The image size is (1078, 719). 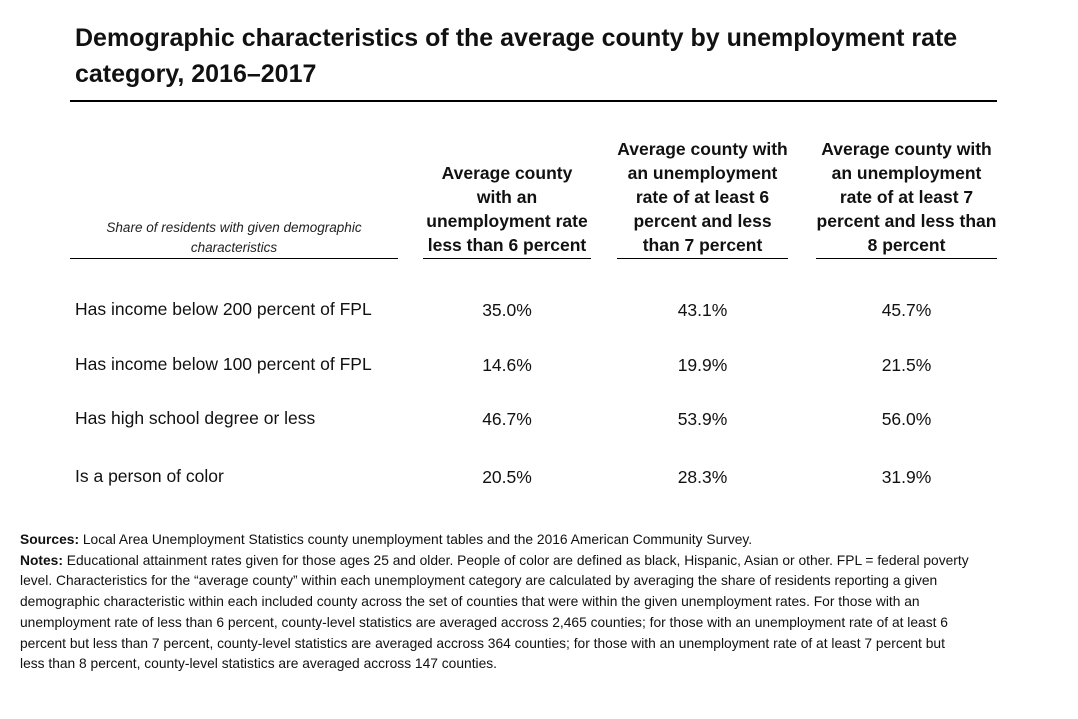 I want to click on title-divider, so click(x=533, y=101).